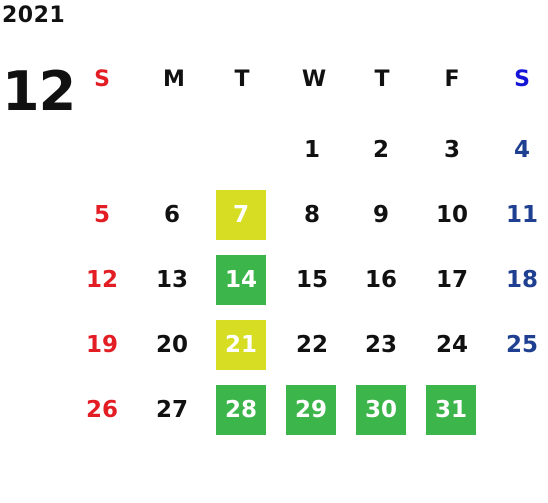 This screenshot has width=548, height=503. What do you see at coordinates (451, 149) in the screenshot?
I see `day-cell: 3` at bounding box center [451, 149].